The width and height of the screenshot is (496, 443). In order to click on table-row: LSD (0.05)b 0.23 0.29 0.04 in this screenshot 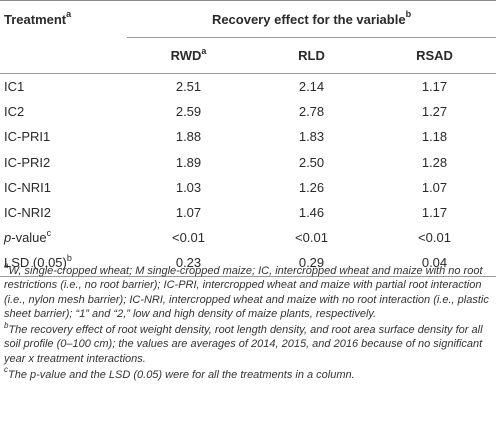, I will do `click(248, 263)`.